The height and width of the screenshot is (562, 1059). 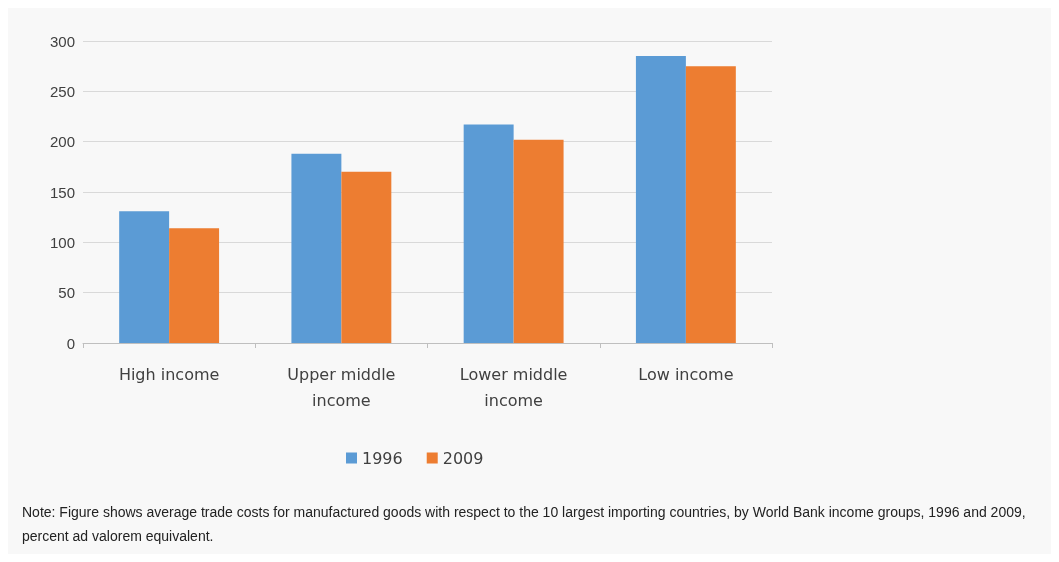 What do you see at coordinates (382, 458) in the screenshot?
I see `legend-label: 1996` at bounding box center [382, 458].